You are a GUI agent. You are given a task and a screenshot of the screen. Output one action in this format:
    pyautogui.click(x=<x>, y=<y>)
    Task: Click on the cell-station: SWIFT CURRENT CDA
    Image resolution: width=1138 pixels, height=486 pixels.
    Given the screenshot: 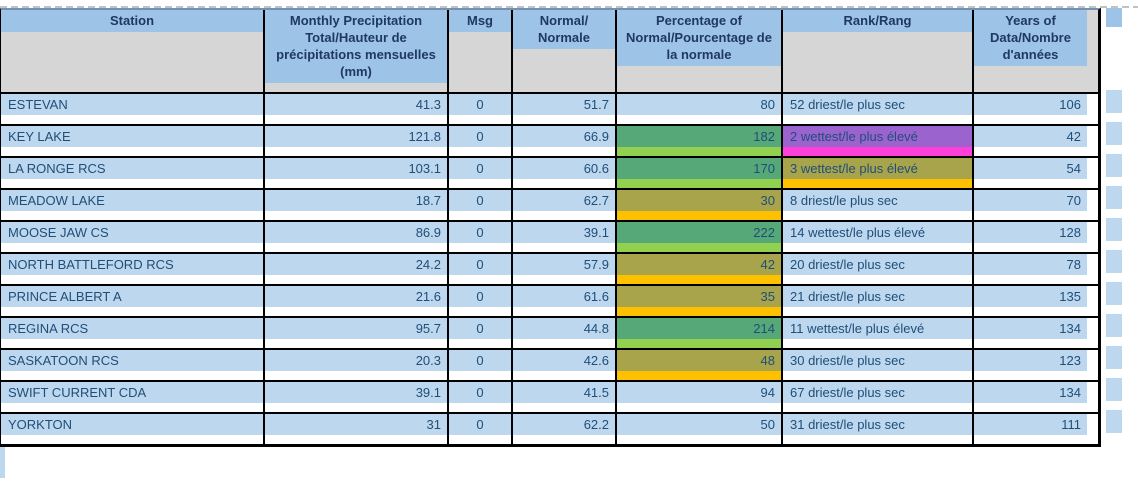 What is the action you would take?
    pyautogui.click(x=133, y=397)
    